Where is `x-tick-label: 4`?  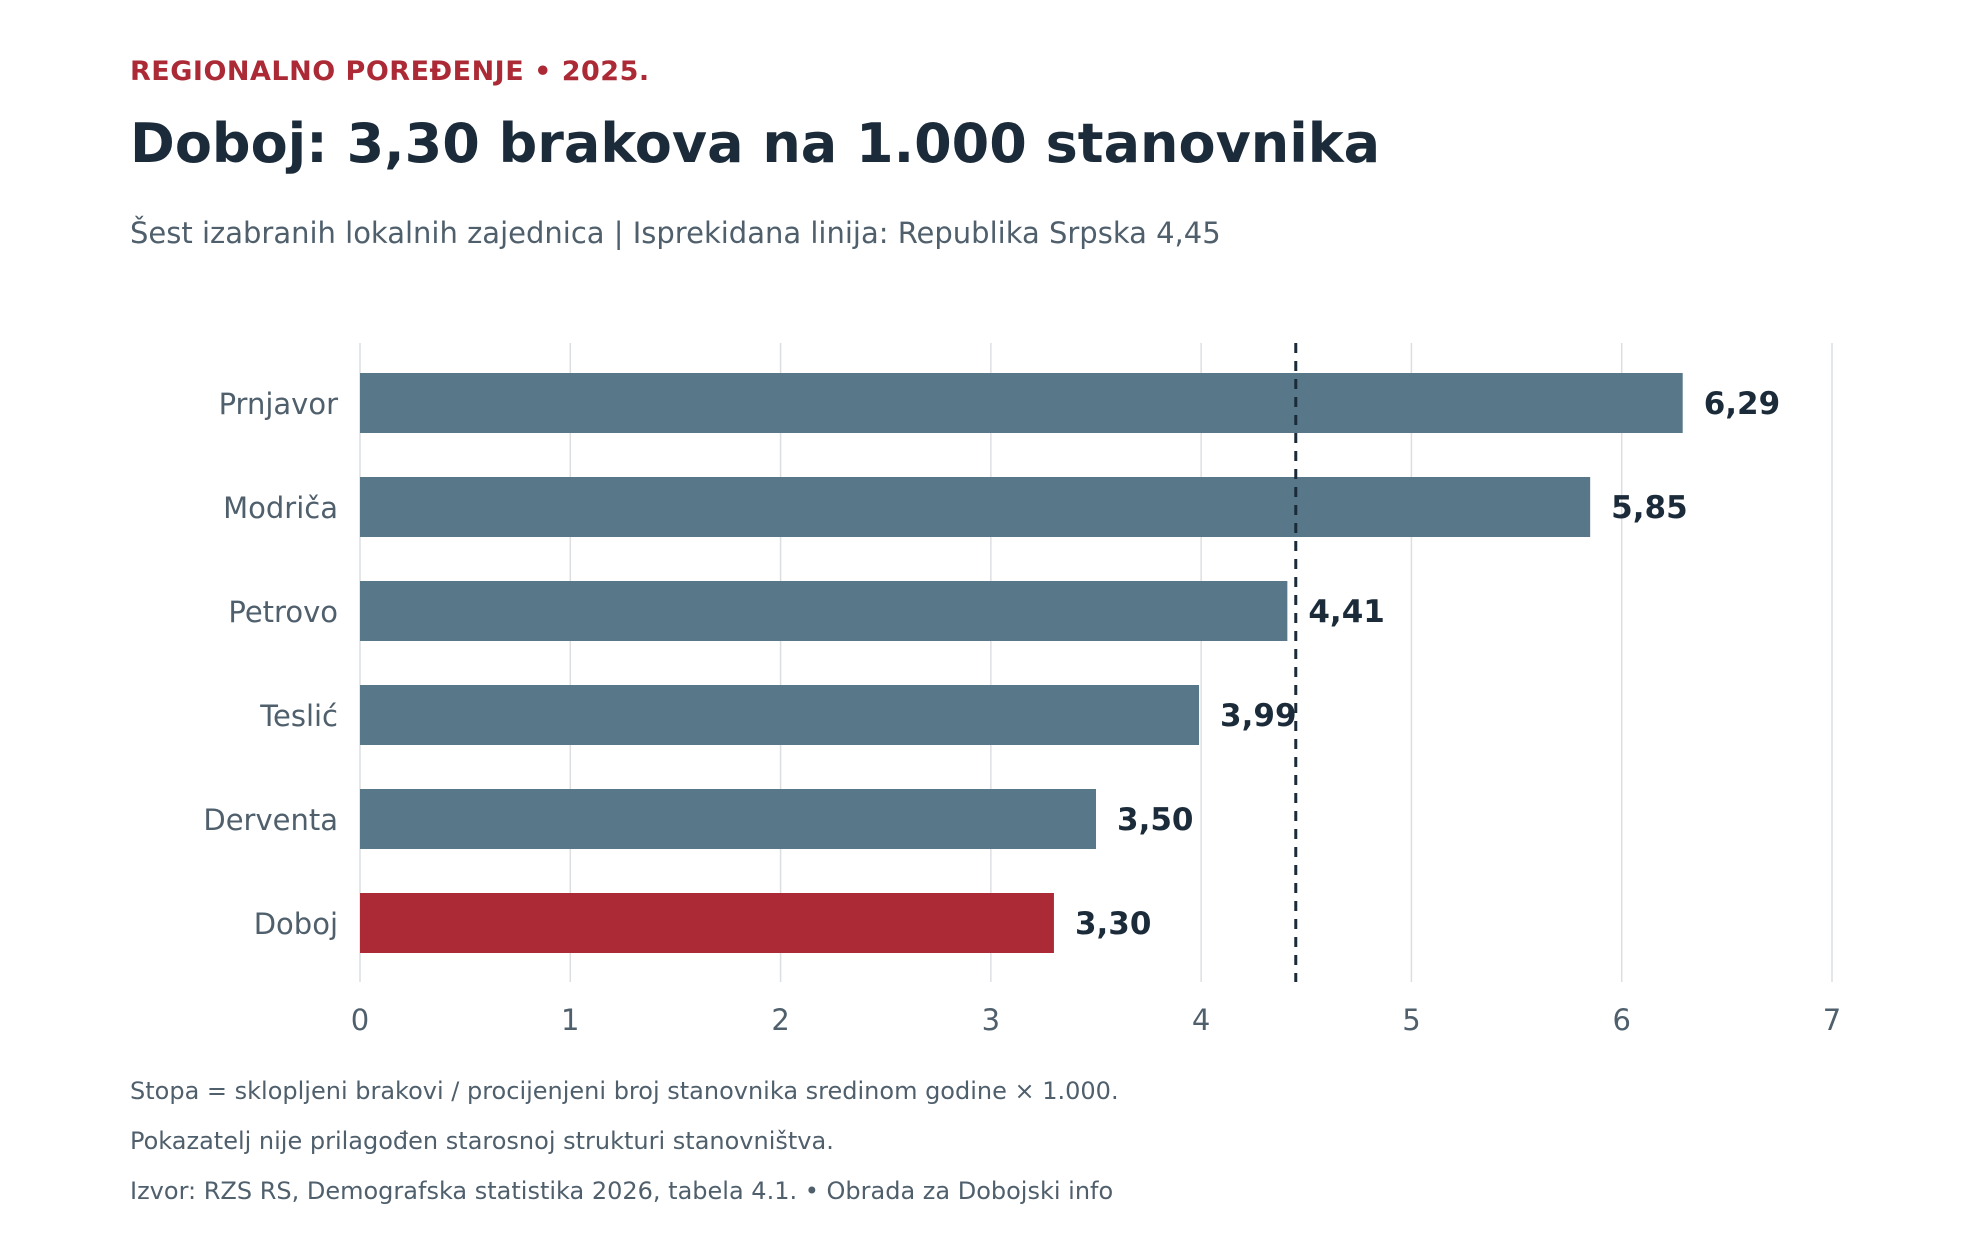
x-tick-label: 4 is located at coordinates (1201, 1020).